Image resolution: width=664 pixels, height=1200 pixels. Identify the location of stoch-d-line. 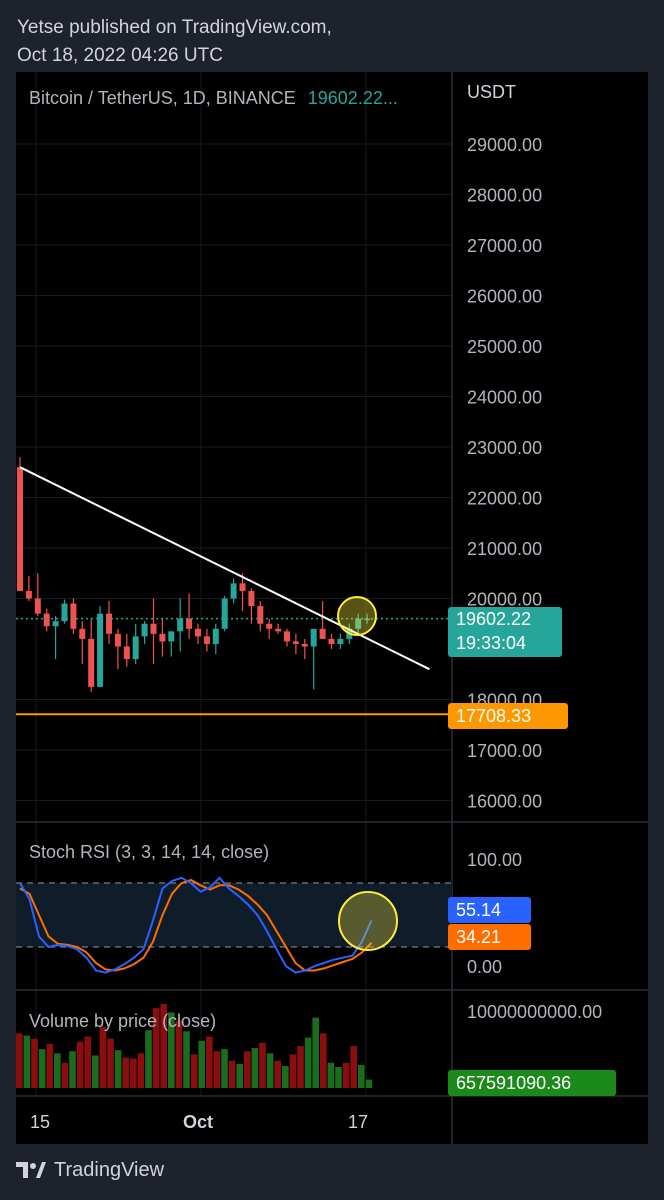
(196, 925).